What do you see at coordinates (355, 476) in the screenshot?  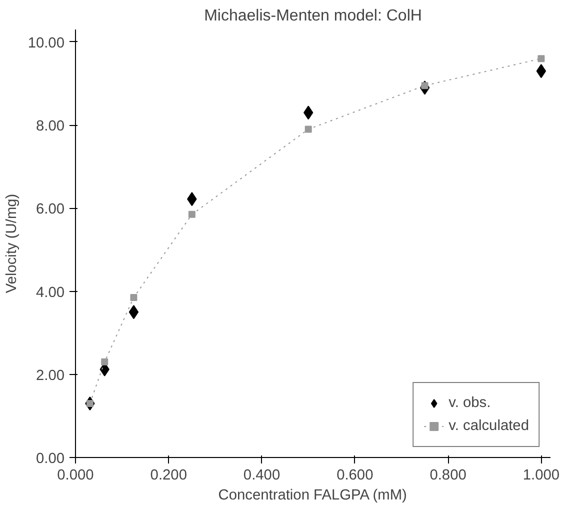 I see `x-tick-label: 0.600` at bounding box center [355, 476].